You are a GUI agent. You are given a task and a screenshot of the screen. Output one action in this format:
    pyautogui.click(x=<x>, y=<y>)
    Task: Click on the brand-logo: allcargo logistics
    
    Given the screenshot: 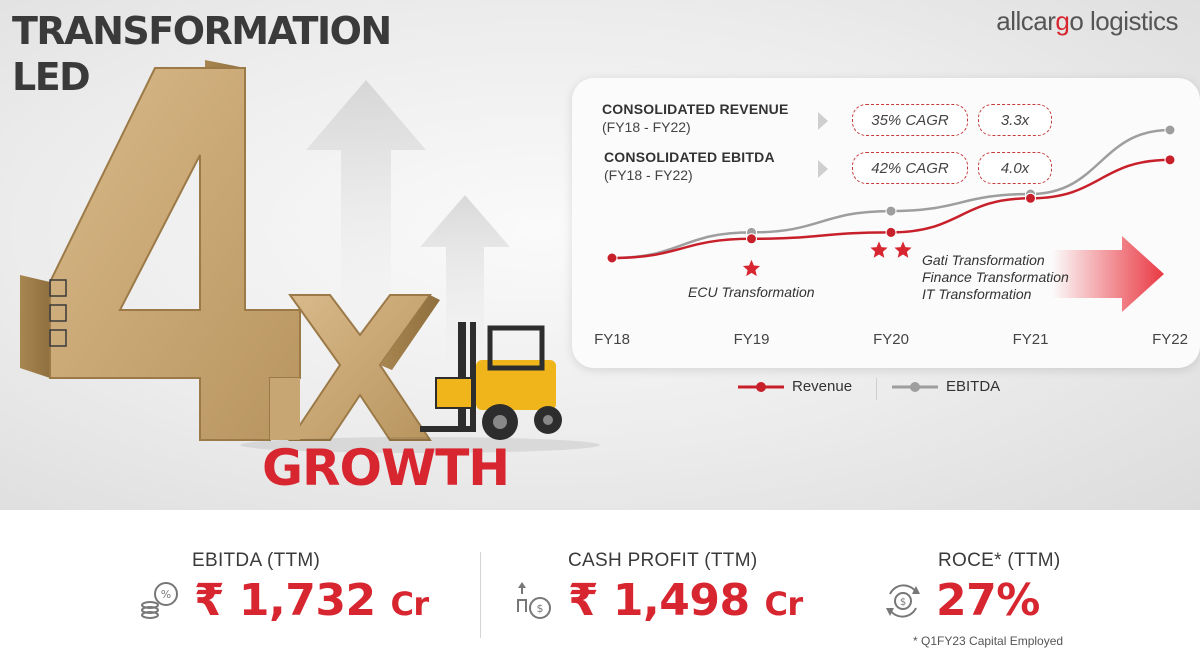 What is the action you would take?
    pyautogui.click(x=1087, y=21)
    